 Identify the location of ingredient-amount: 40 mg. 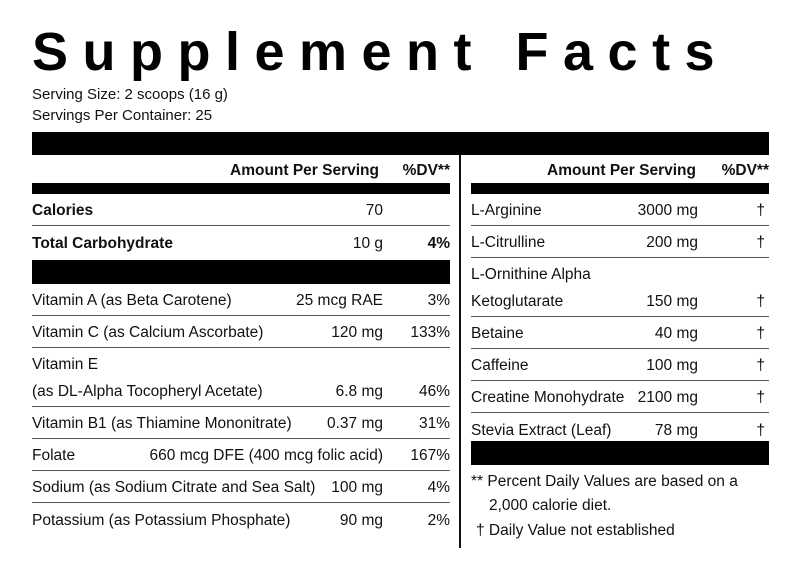
(676, 333).